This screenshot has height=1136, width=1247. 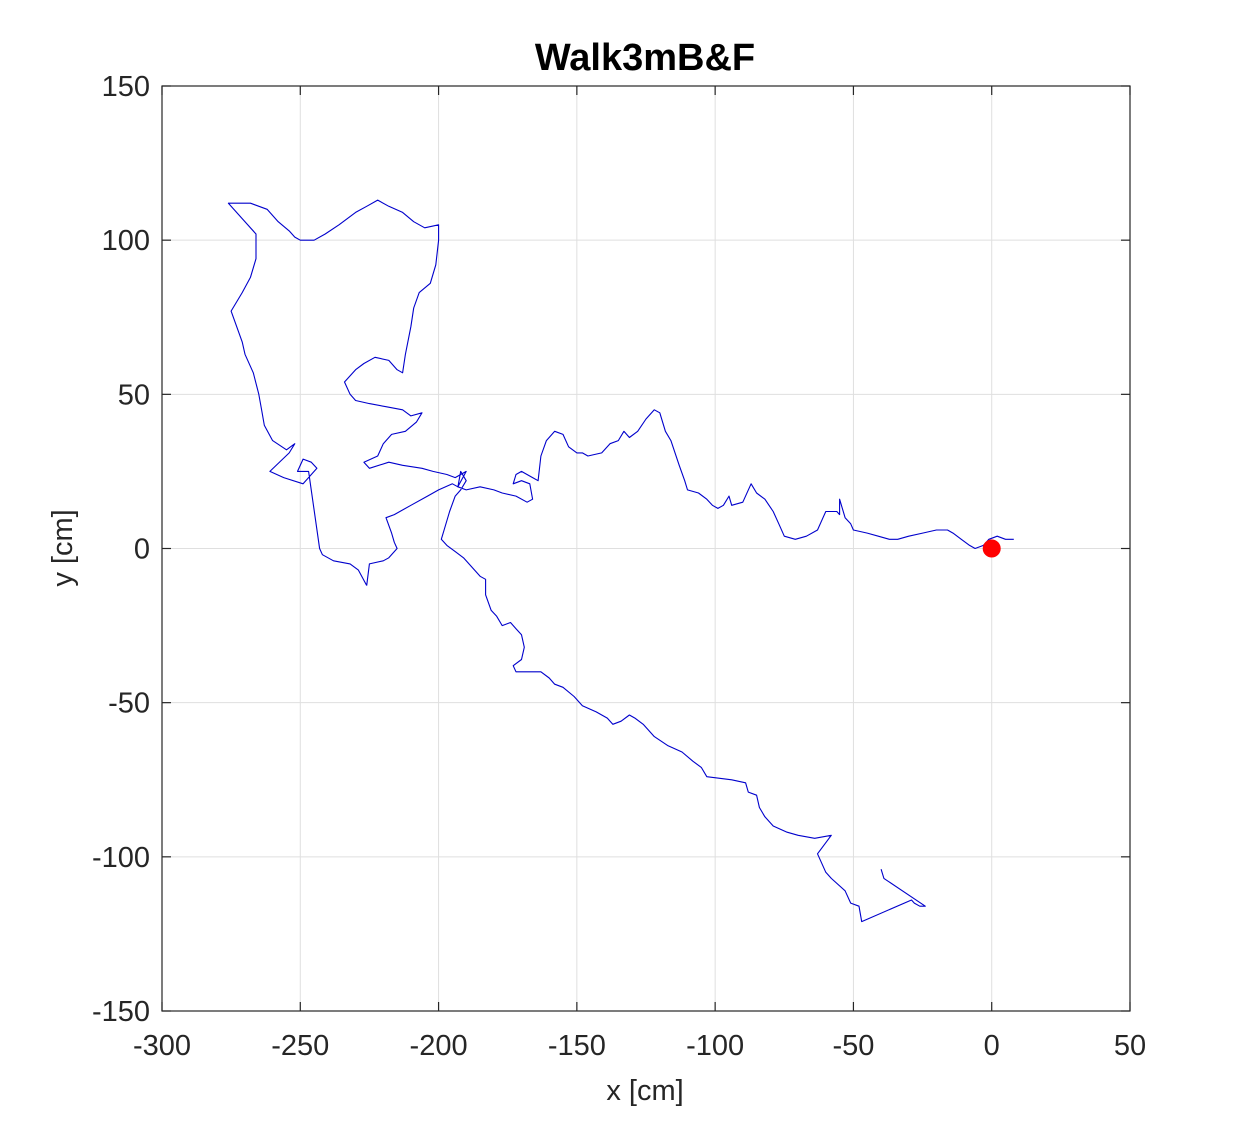 I want to click on x-axis-label: x [cm], so click(x=644, y=1091).